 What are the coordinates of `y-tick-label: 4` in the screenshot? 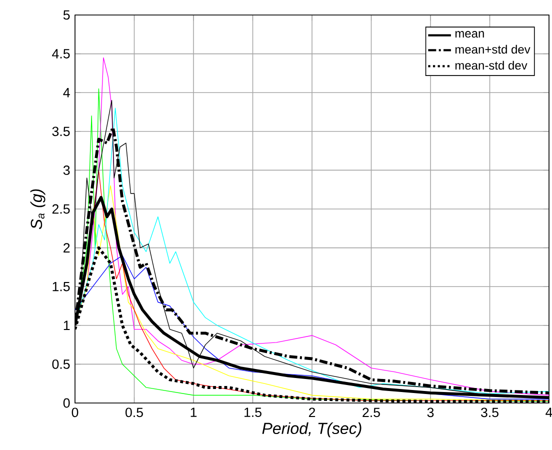 It's located at (66, 93).